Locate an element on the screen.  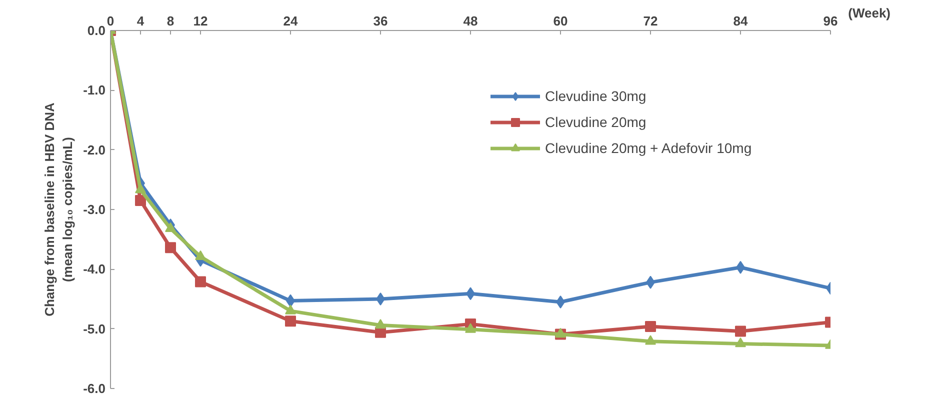
y-tick-label: -4.0 is located at coordinates (94, 269).